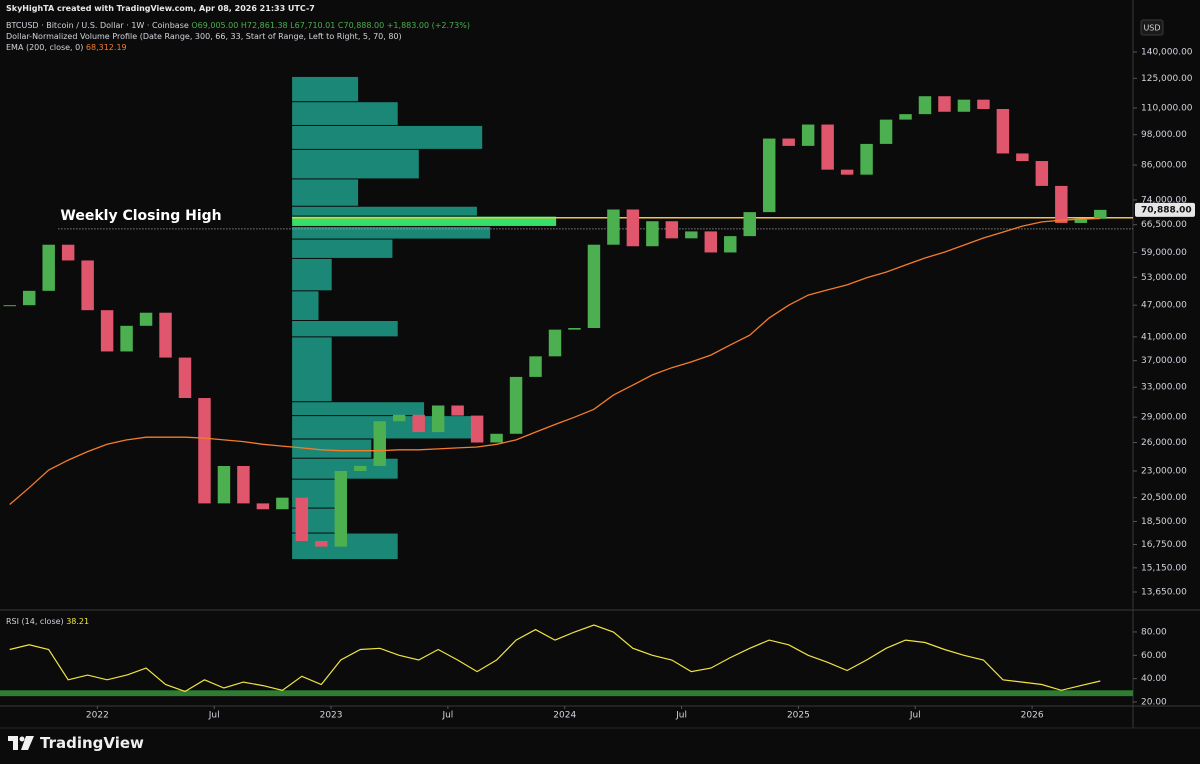  What do you see at coordinates (1164, 306) in the screenshot?
I see `y-tick-label: 47,000.00` at bounding box center [1164, 306].